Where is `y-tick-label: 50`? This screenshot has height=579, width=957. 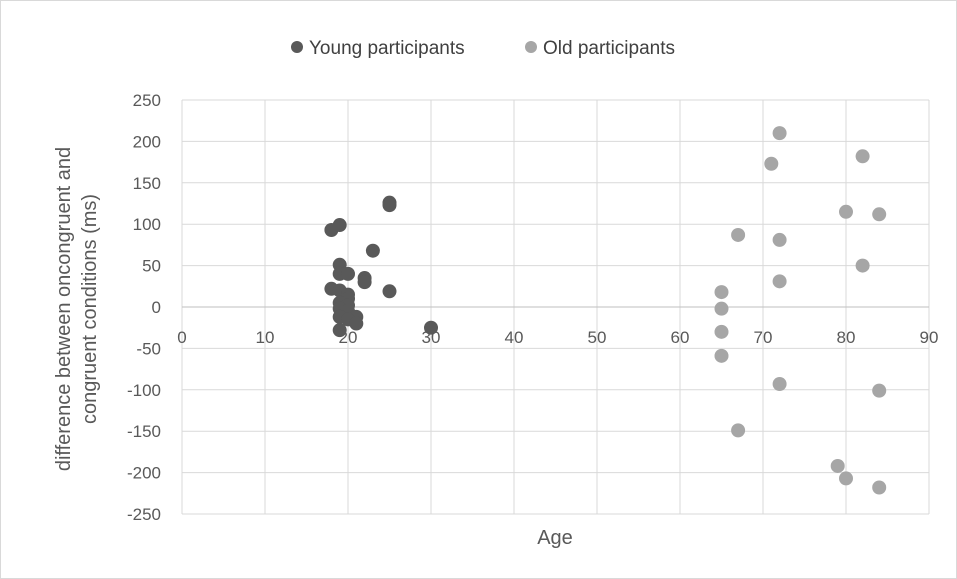 y-tick-label: 50 is located at coordinates (151, 266).